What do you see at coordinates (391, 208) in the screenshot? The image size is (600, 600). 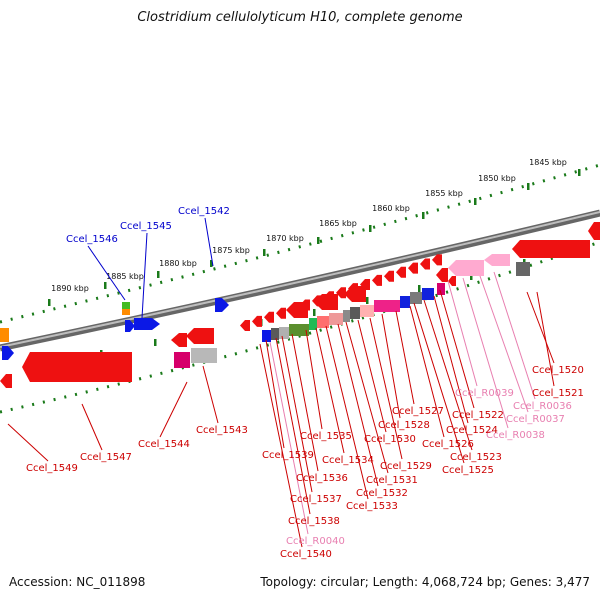 I see `scale-label: 1860 kbp` at bounding box center [391, 208].